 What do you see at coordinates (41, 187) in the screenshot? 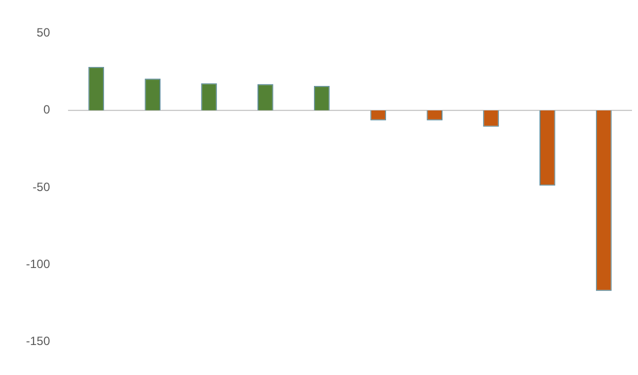
I see `y-tick-label: -50` at bounding box center [41, 187].